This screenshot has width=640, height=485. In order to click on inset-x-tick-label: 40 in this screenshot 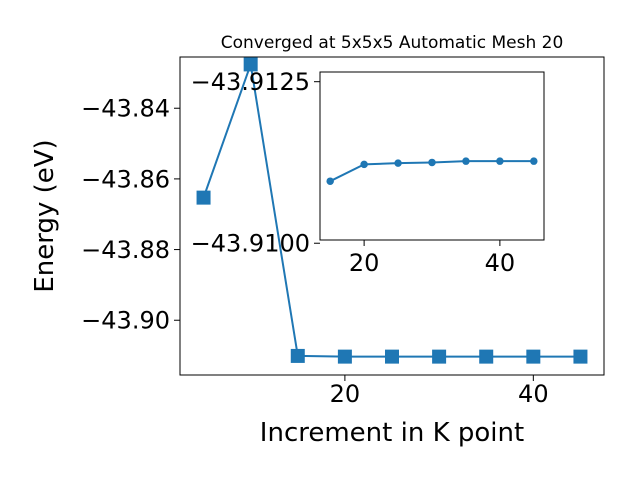, I will do `click(500, 263)`.